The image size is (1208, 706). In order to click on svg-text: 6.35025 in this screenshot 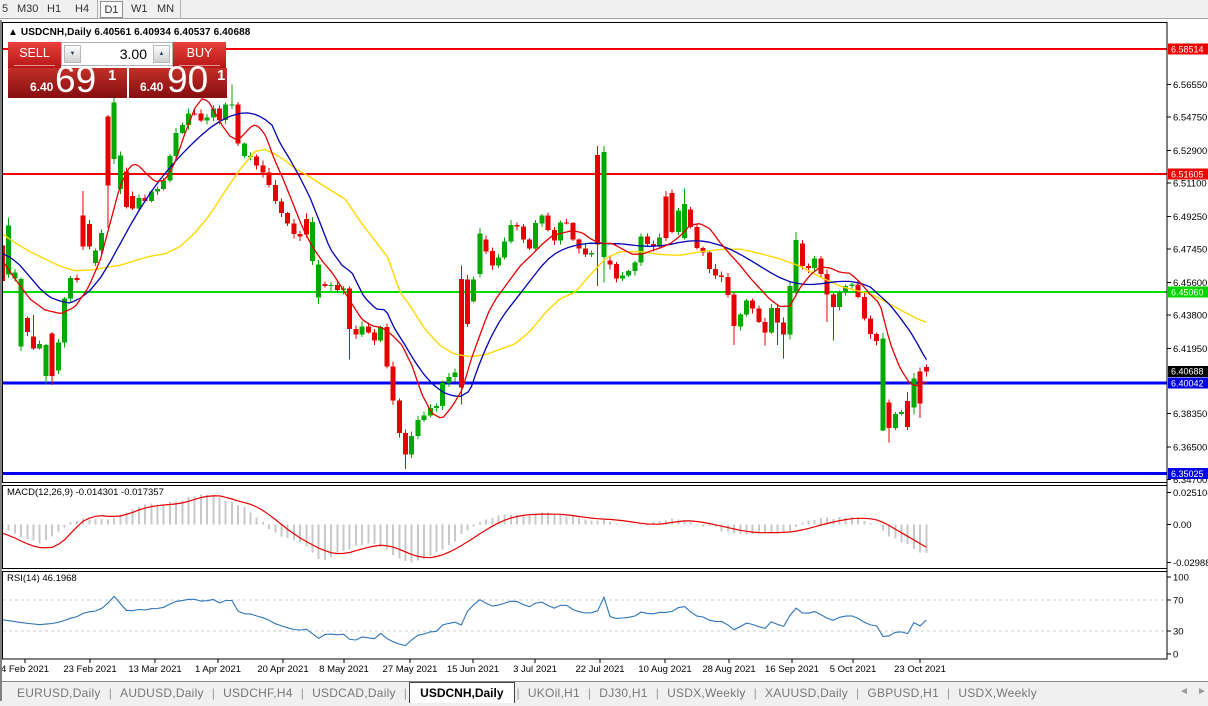, I will do `click(1187, 474)`.